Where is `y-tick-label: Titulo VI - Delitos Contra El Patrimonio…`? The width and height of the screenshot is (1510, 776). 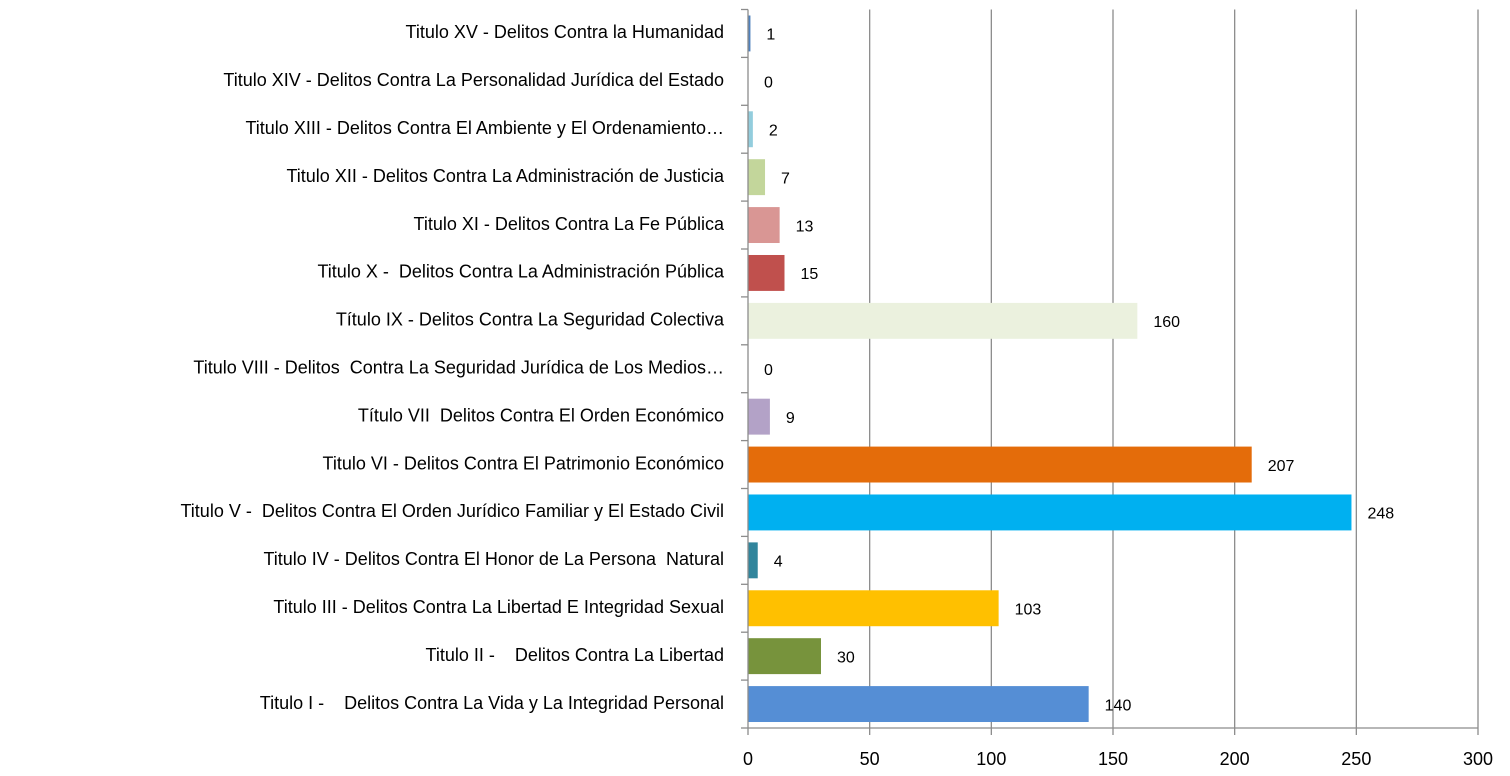 y-tick-label: Titulo VI - Delitos Contra El Patrimonio… is located at coordinates (523, 463).